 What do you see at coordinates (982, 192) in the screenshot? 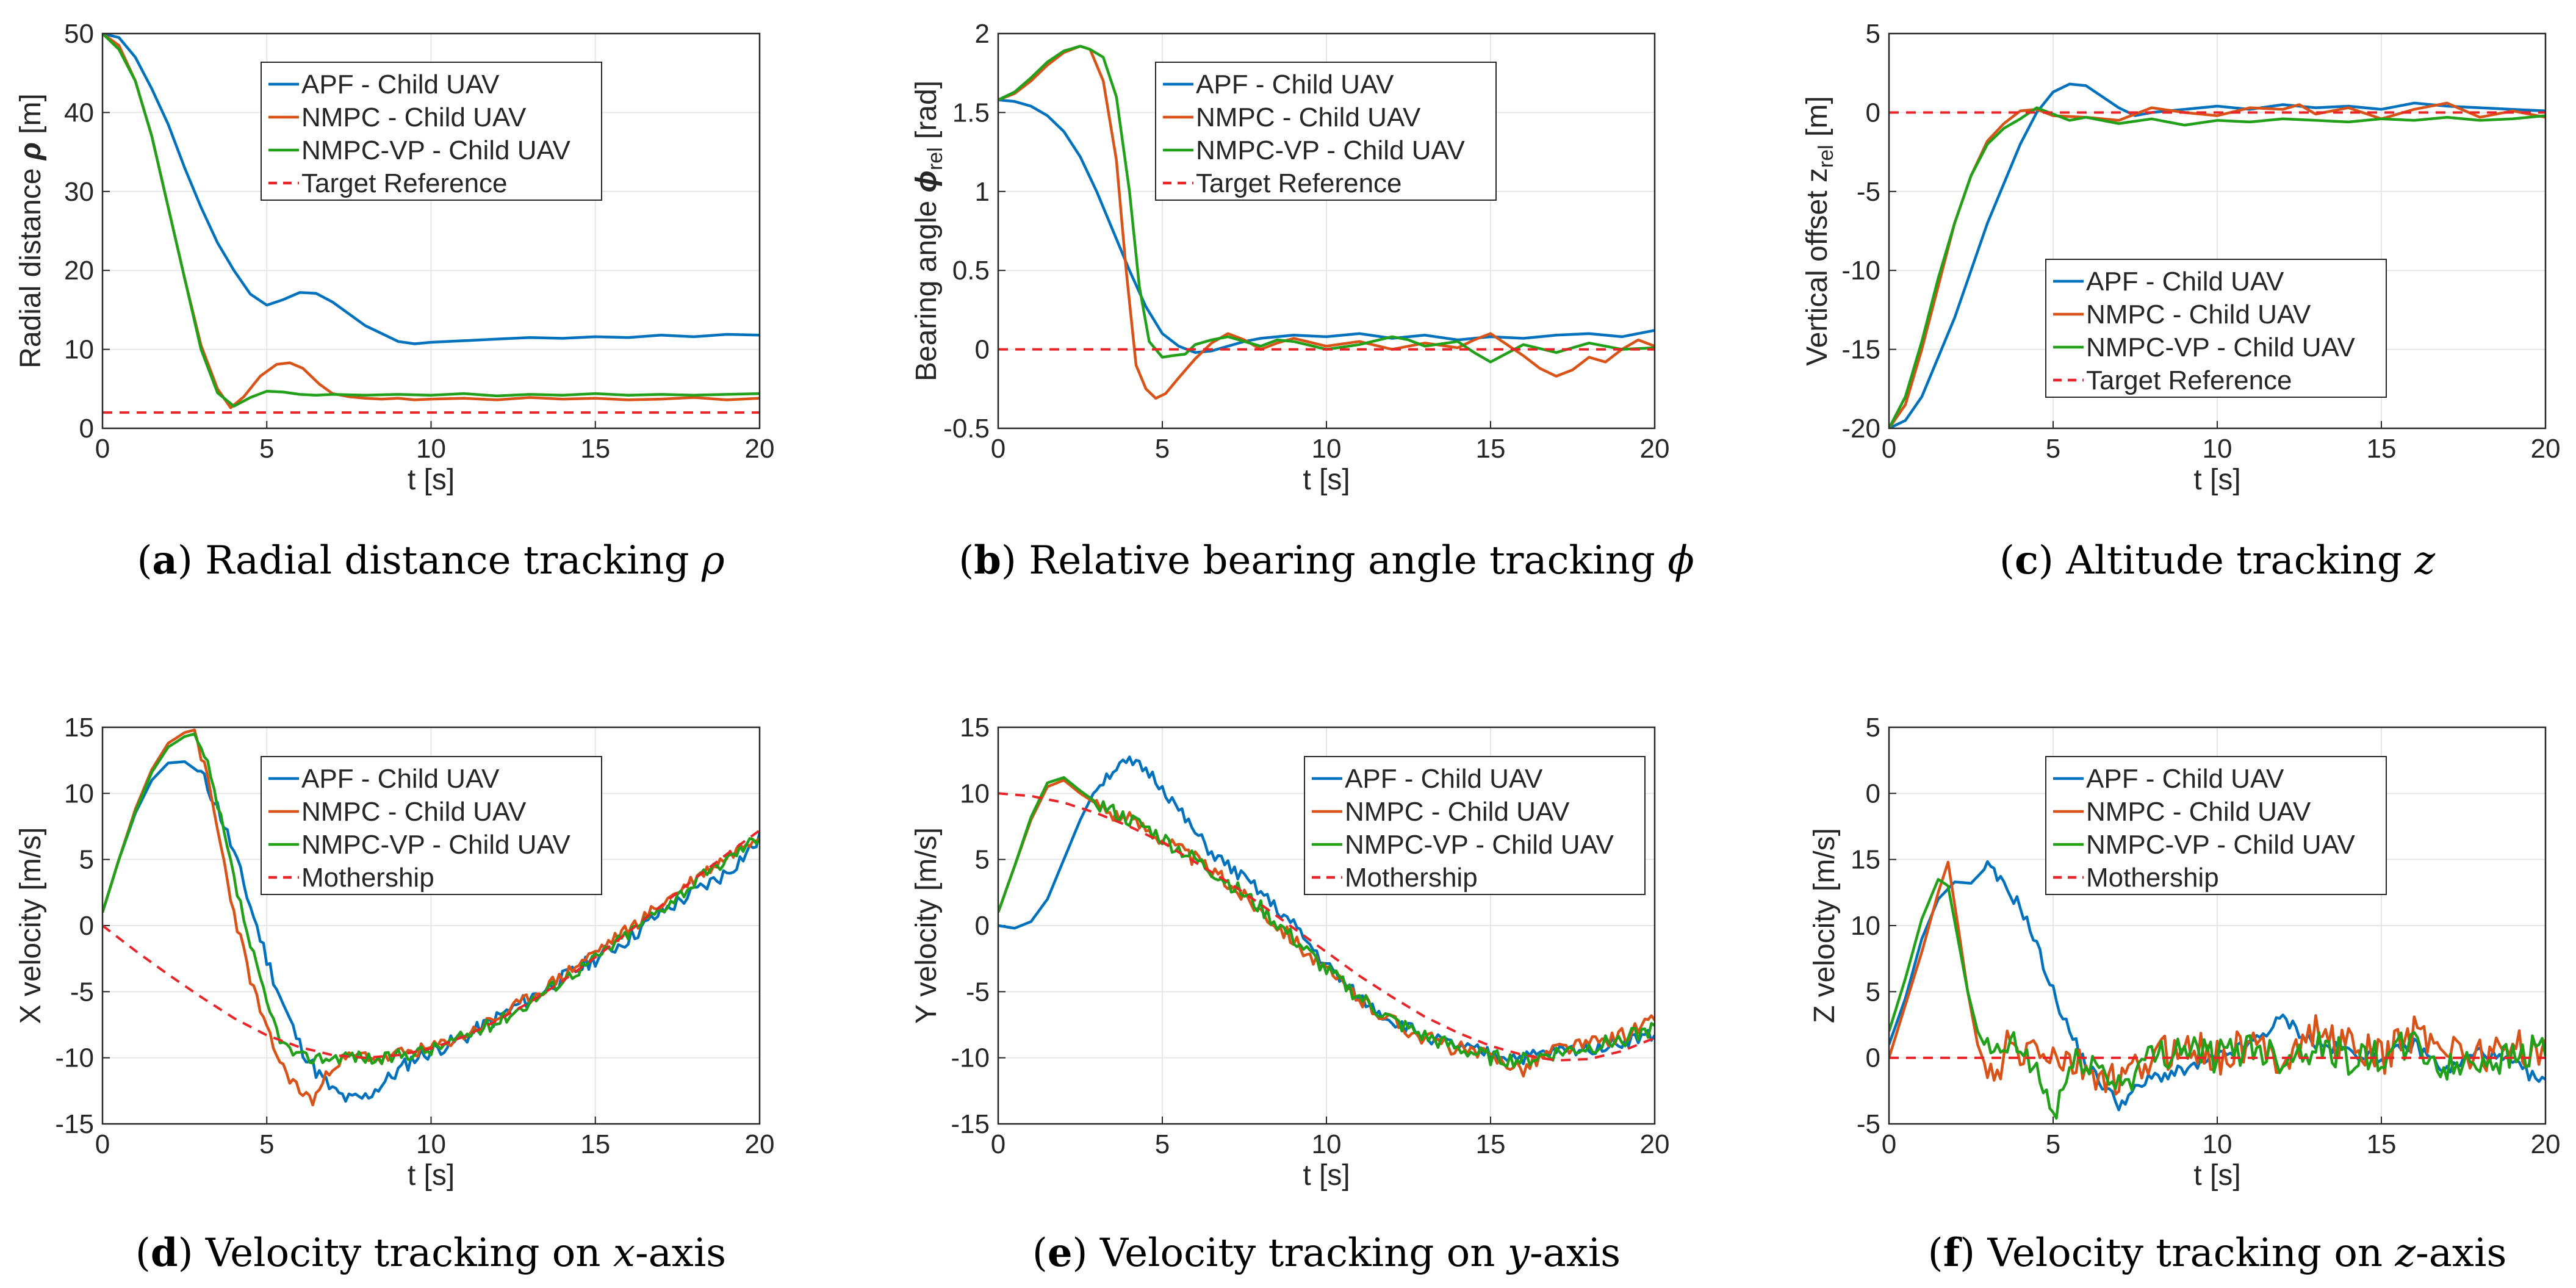
I see `y-tick-label: 1` at bounding box center [982, 192].